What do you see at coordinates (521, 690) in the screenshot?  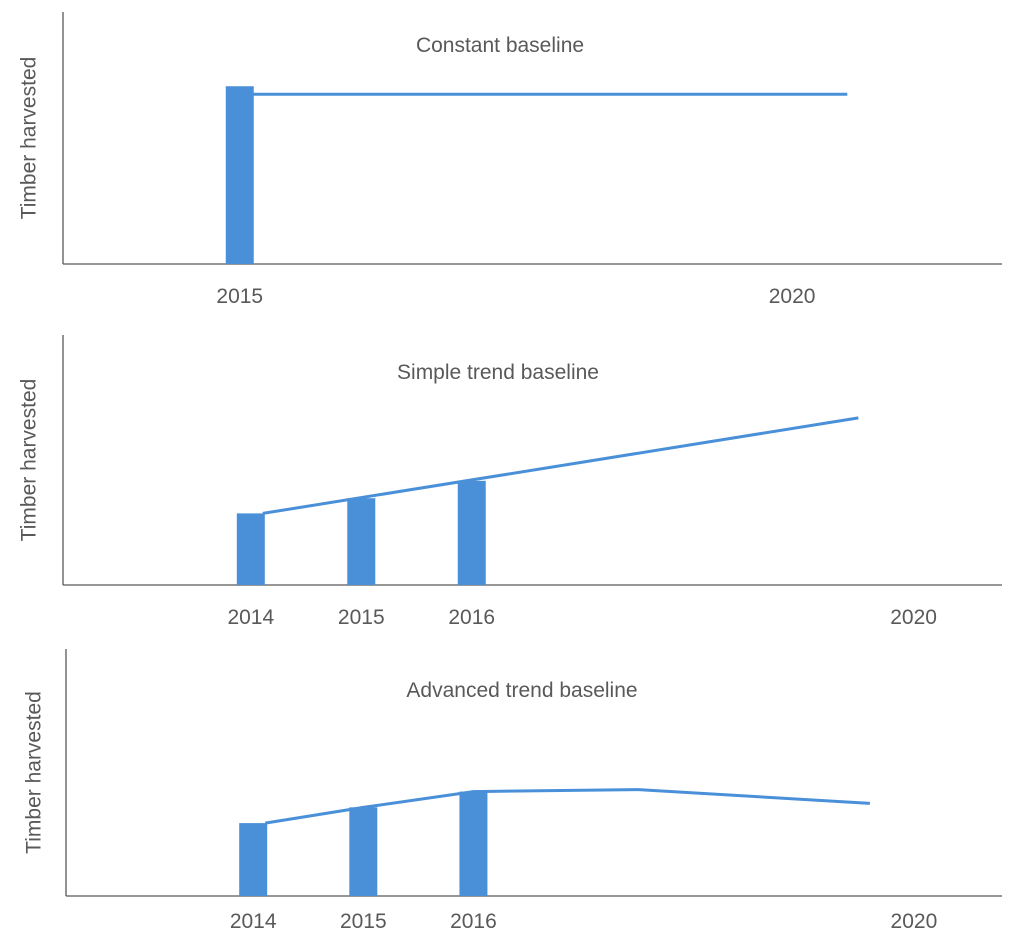 I see `chart-title: Advanced trend baseline` at bounding box center [521, 690].